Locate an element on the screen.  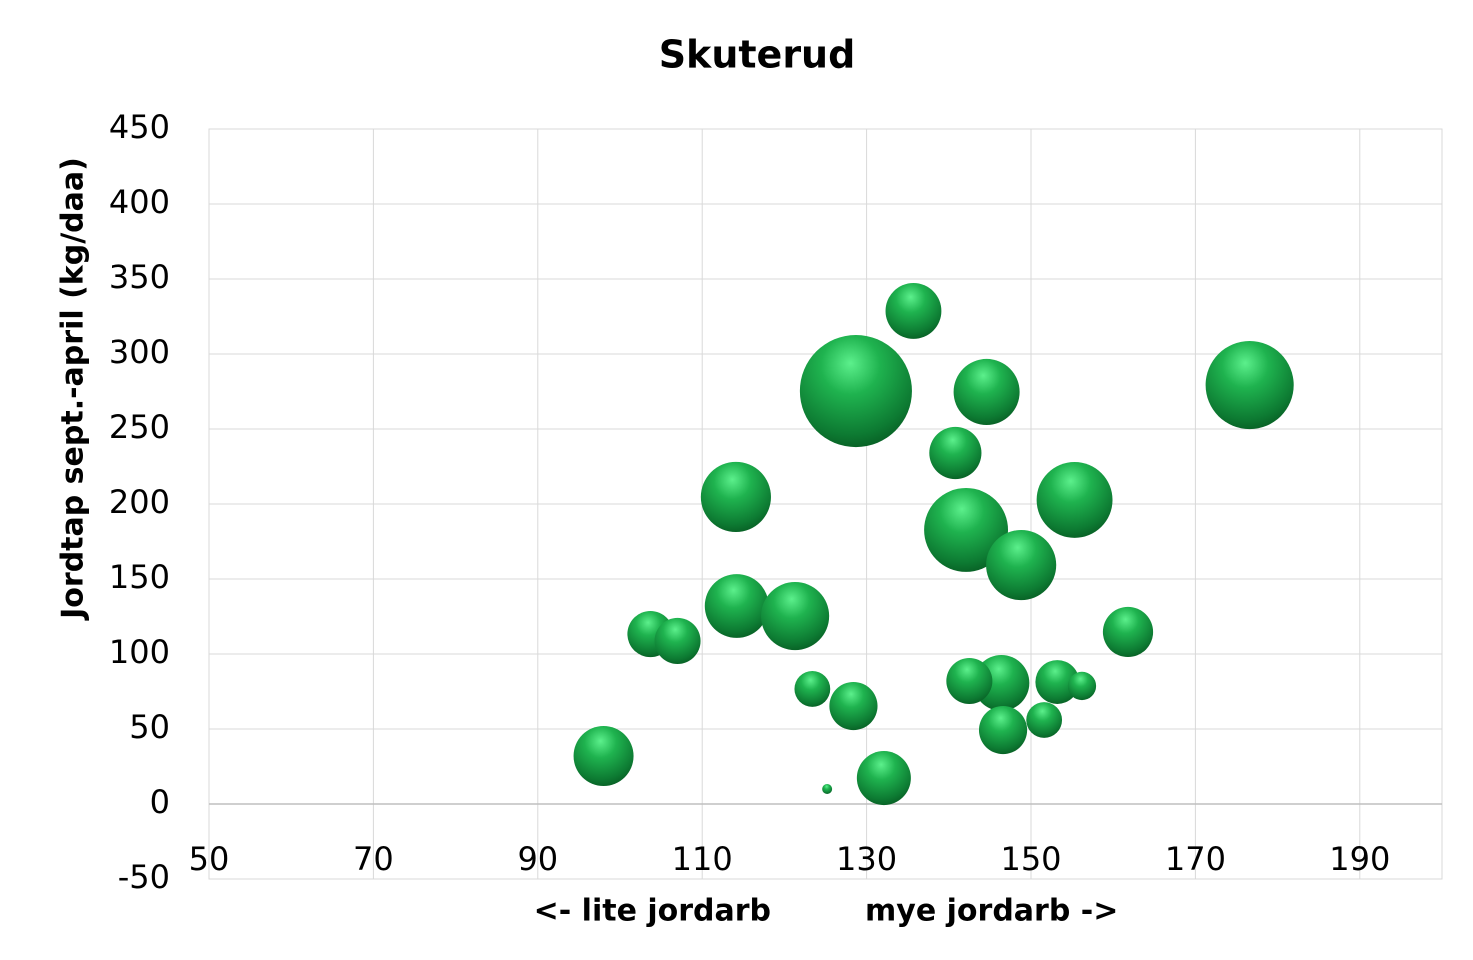
x-tick-label: 50 is located at coordinates (209, 859).